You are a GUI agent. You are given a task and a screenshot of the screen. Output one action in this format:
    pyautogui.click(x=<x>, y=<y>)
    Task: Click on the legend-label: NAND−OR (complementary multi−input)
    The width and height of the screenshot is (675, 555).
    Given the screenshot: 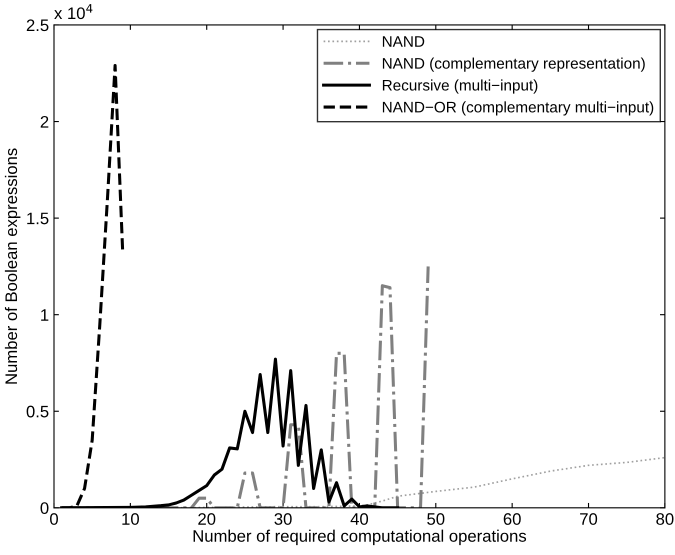 What is the action you would take?
    pyautogui.click(x=518, y=108)
    